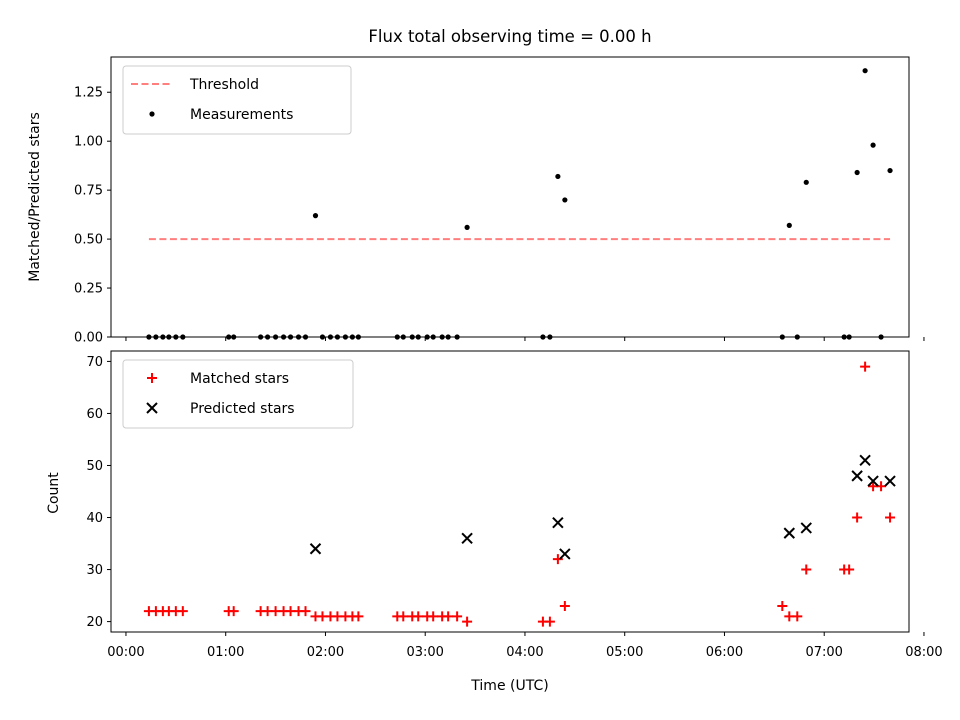 This screenshot has height=720, width=960. I want to click on y-tick-label: 0.25, so click(88, 289).